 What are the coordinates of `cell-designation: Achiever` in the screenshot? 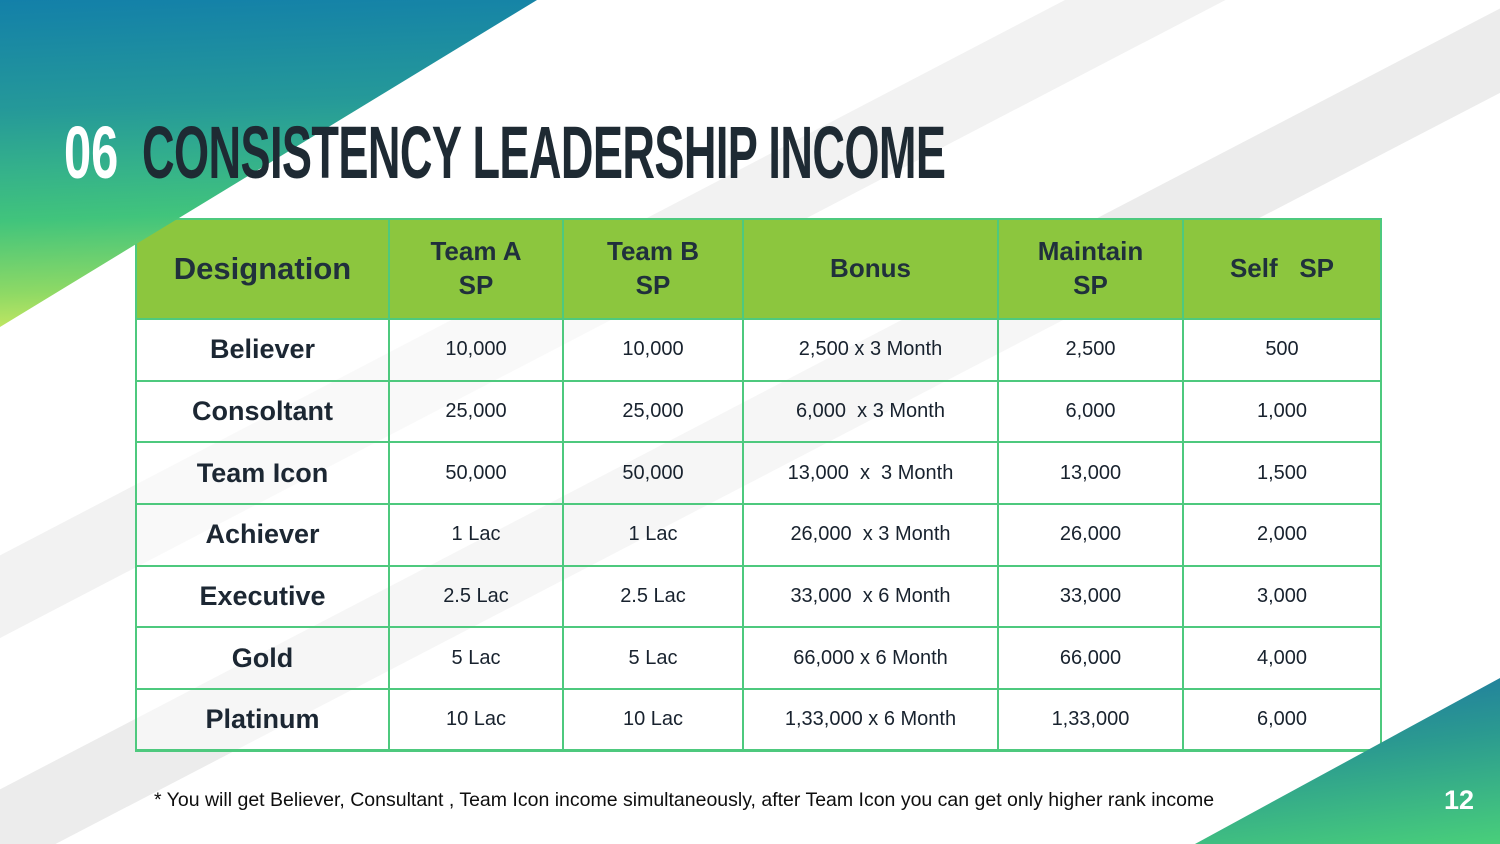 It's located at (262, 535).